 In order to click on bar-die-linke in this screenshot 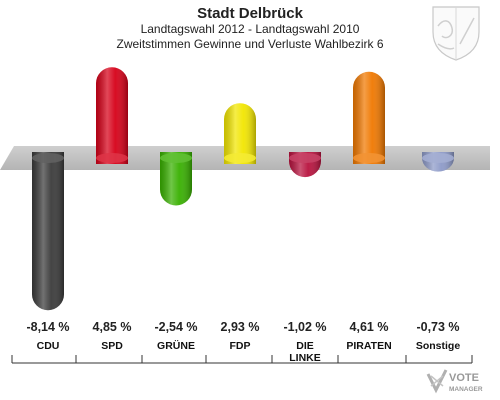, I will do `click(305, 165)`.